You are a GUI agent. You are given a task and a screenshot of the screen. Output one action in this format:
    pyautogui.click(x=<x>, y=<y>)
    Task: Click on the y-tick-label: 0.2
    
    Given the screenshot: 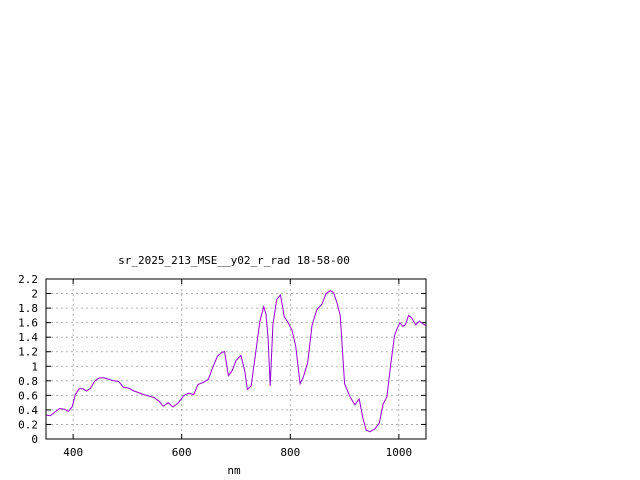 What is the action you would take?
    pyautogui.click(x=28, y=424)
    